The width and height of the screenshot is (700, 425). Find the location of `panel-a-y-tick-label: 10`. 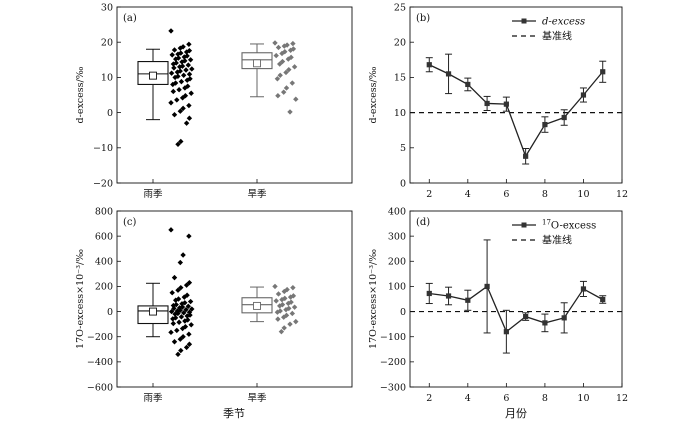

panel-a-y-tick-label: 10 is located at coordinates (107, 78).